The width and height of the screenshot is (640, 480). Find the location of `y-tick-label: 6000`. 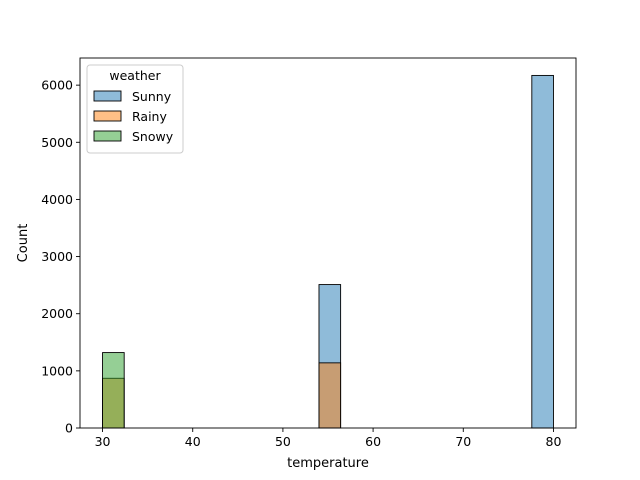

y-tick-label: 6000 is located at coordinates (57, 85).